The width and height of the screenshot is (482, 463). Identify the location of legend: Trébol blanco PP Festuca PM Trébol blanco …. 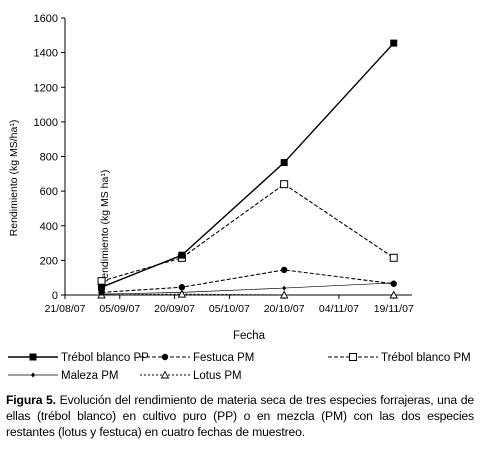
(239, 367).